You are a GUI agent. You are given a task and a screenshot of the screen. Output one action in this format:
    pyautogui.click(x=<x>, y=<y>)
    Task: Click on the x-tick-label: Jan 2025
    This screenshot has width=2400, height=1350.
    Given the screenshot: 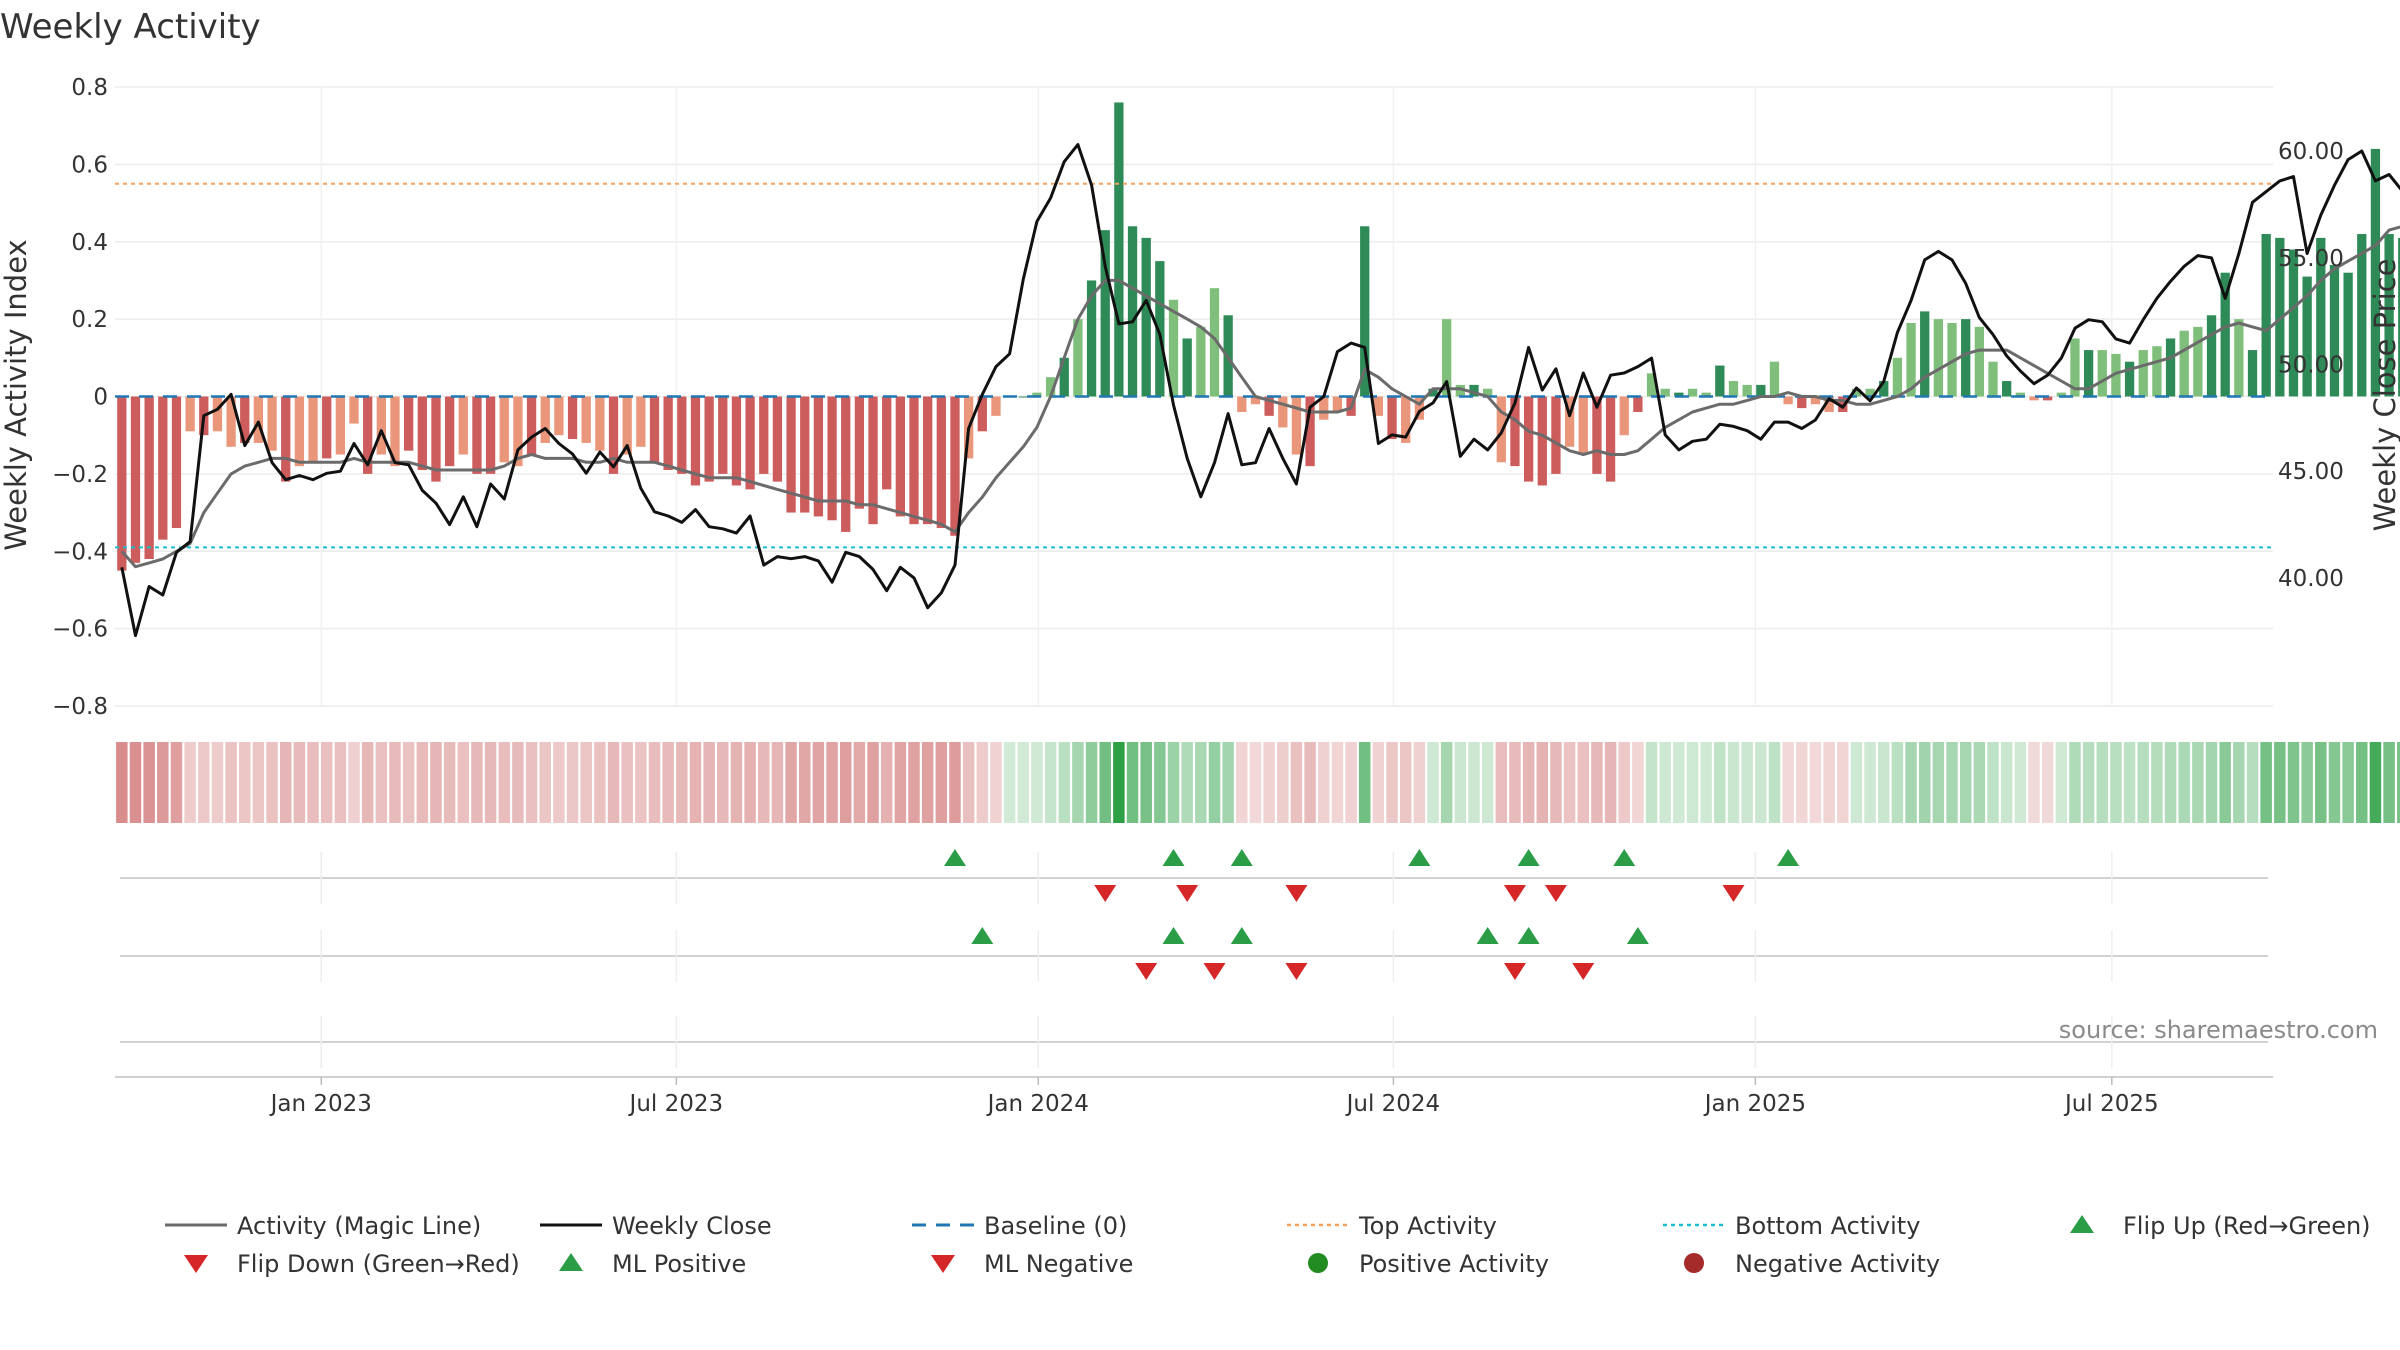 What is the action you would take?
    pyautogui.click(x=1754, y=1104)
    